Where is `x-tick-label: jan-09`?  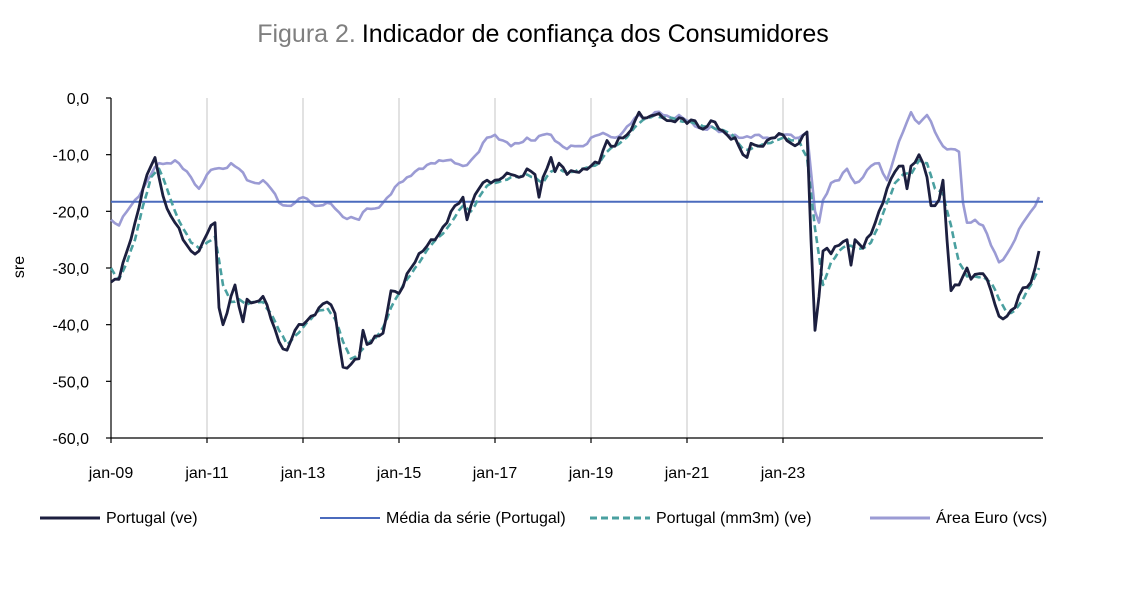 x-tick-label: jan-09 is located at coordinates (111, 473).